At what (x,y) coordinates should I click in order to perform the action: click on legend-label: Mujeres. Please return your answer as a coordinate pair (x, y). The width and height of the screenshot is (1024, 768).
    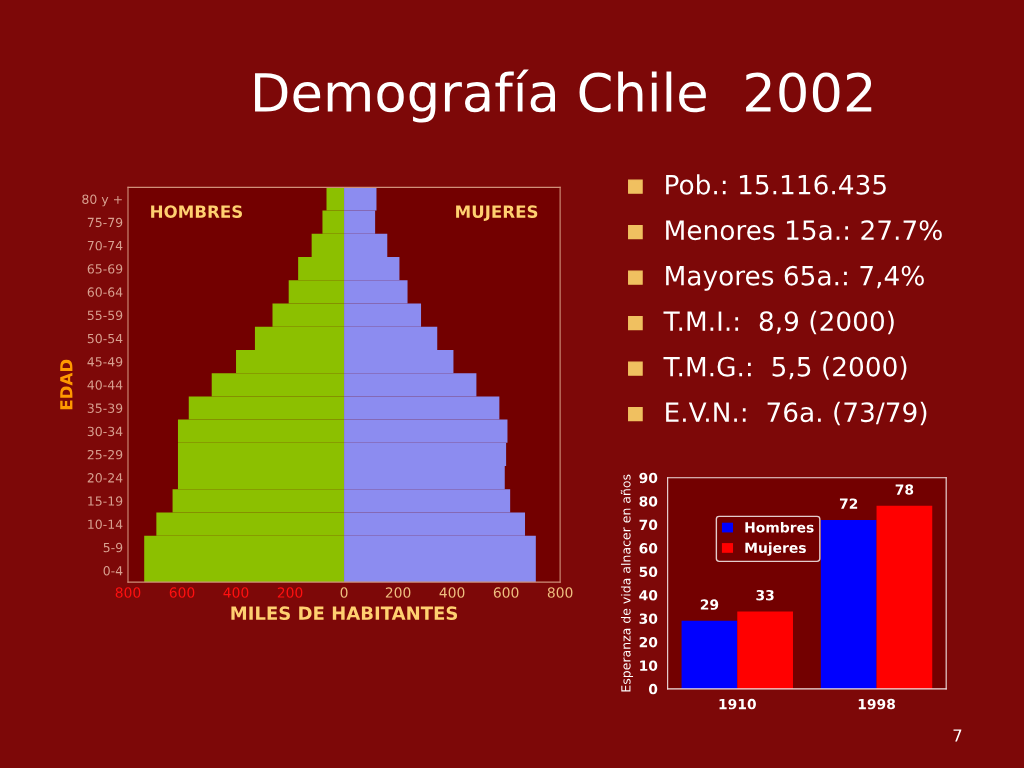
    Looking at the image, I should click on (775, 549).